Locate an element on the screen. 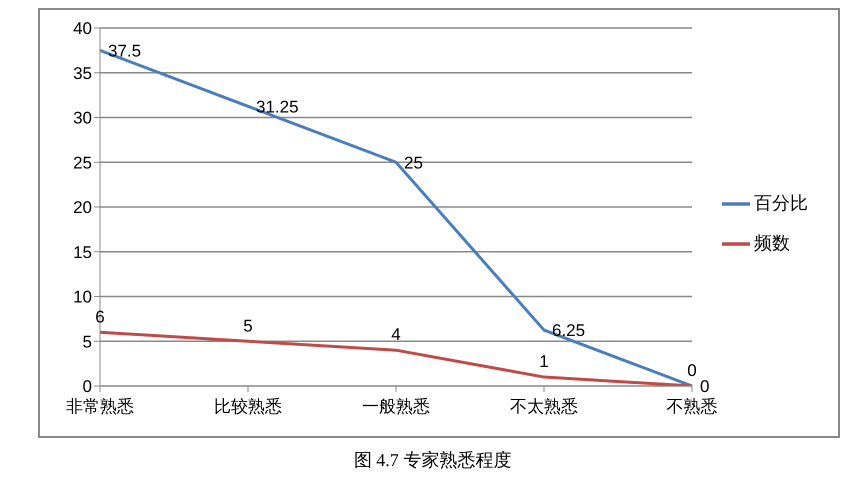 This screenshot has height=483, width=865. data-label: 6.25 is located at coordinates (569, 330).